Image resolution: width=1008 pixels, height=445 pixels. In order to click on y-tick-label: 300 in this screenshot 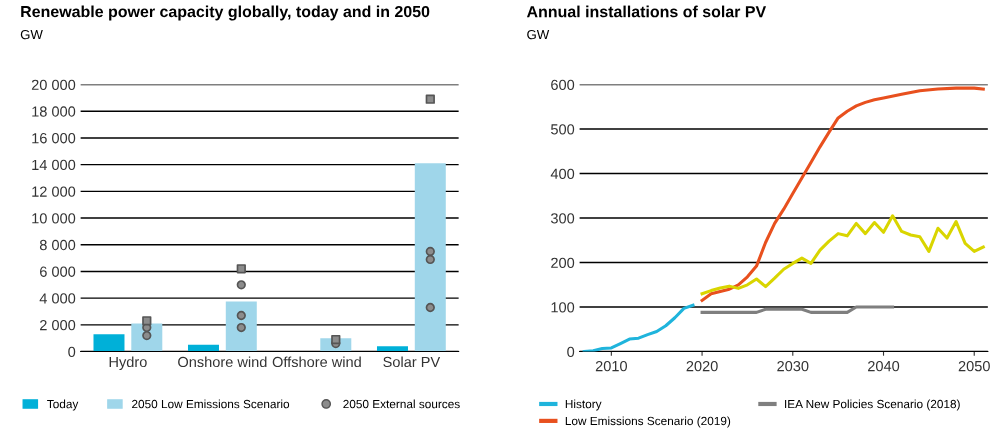, I will do `click(562, 218)`.